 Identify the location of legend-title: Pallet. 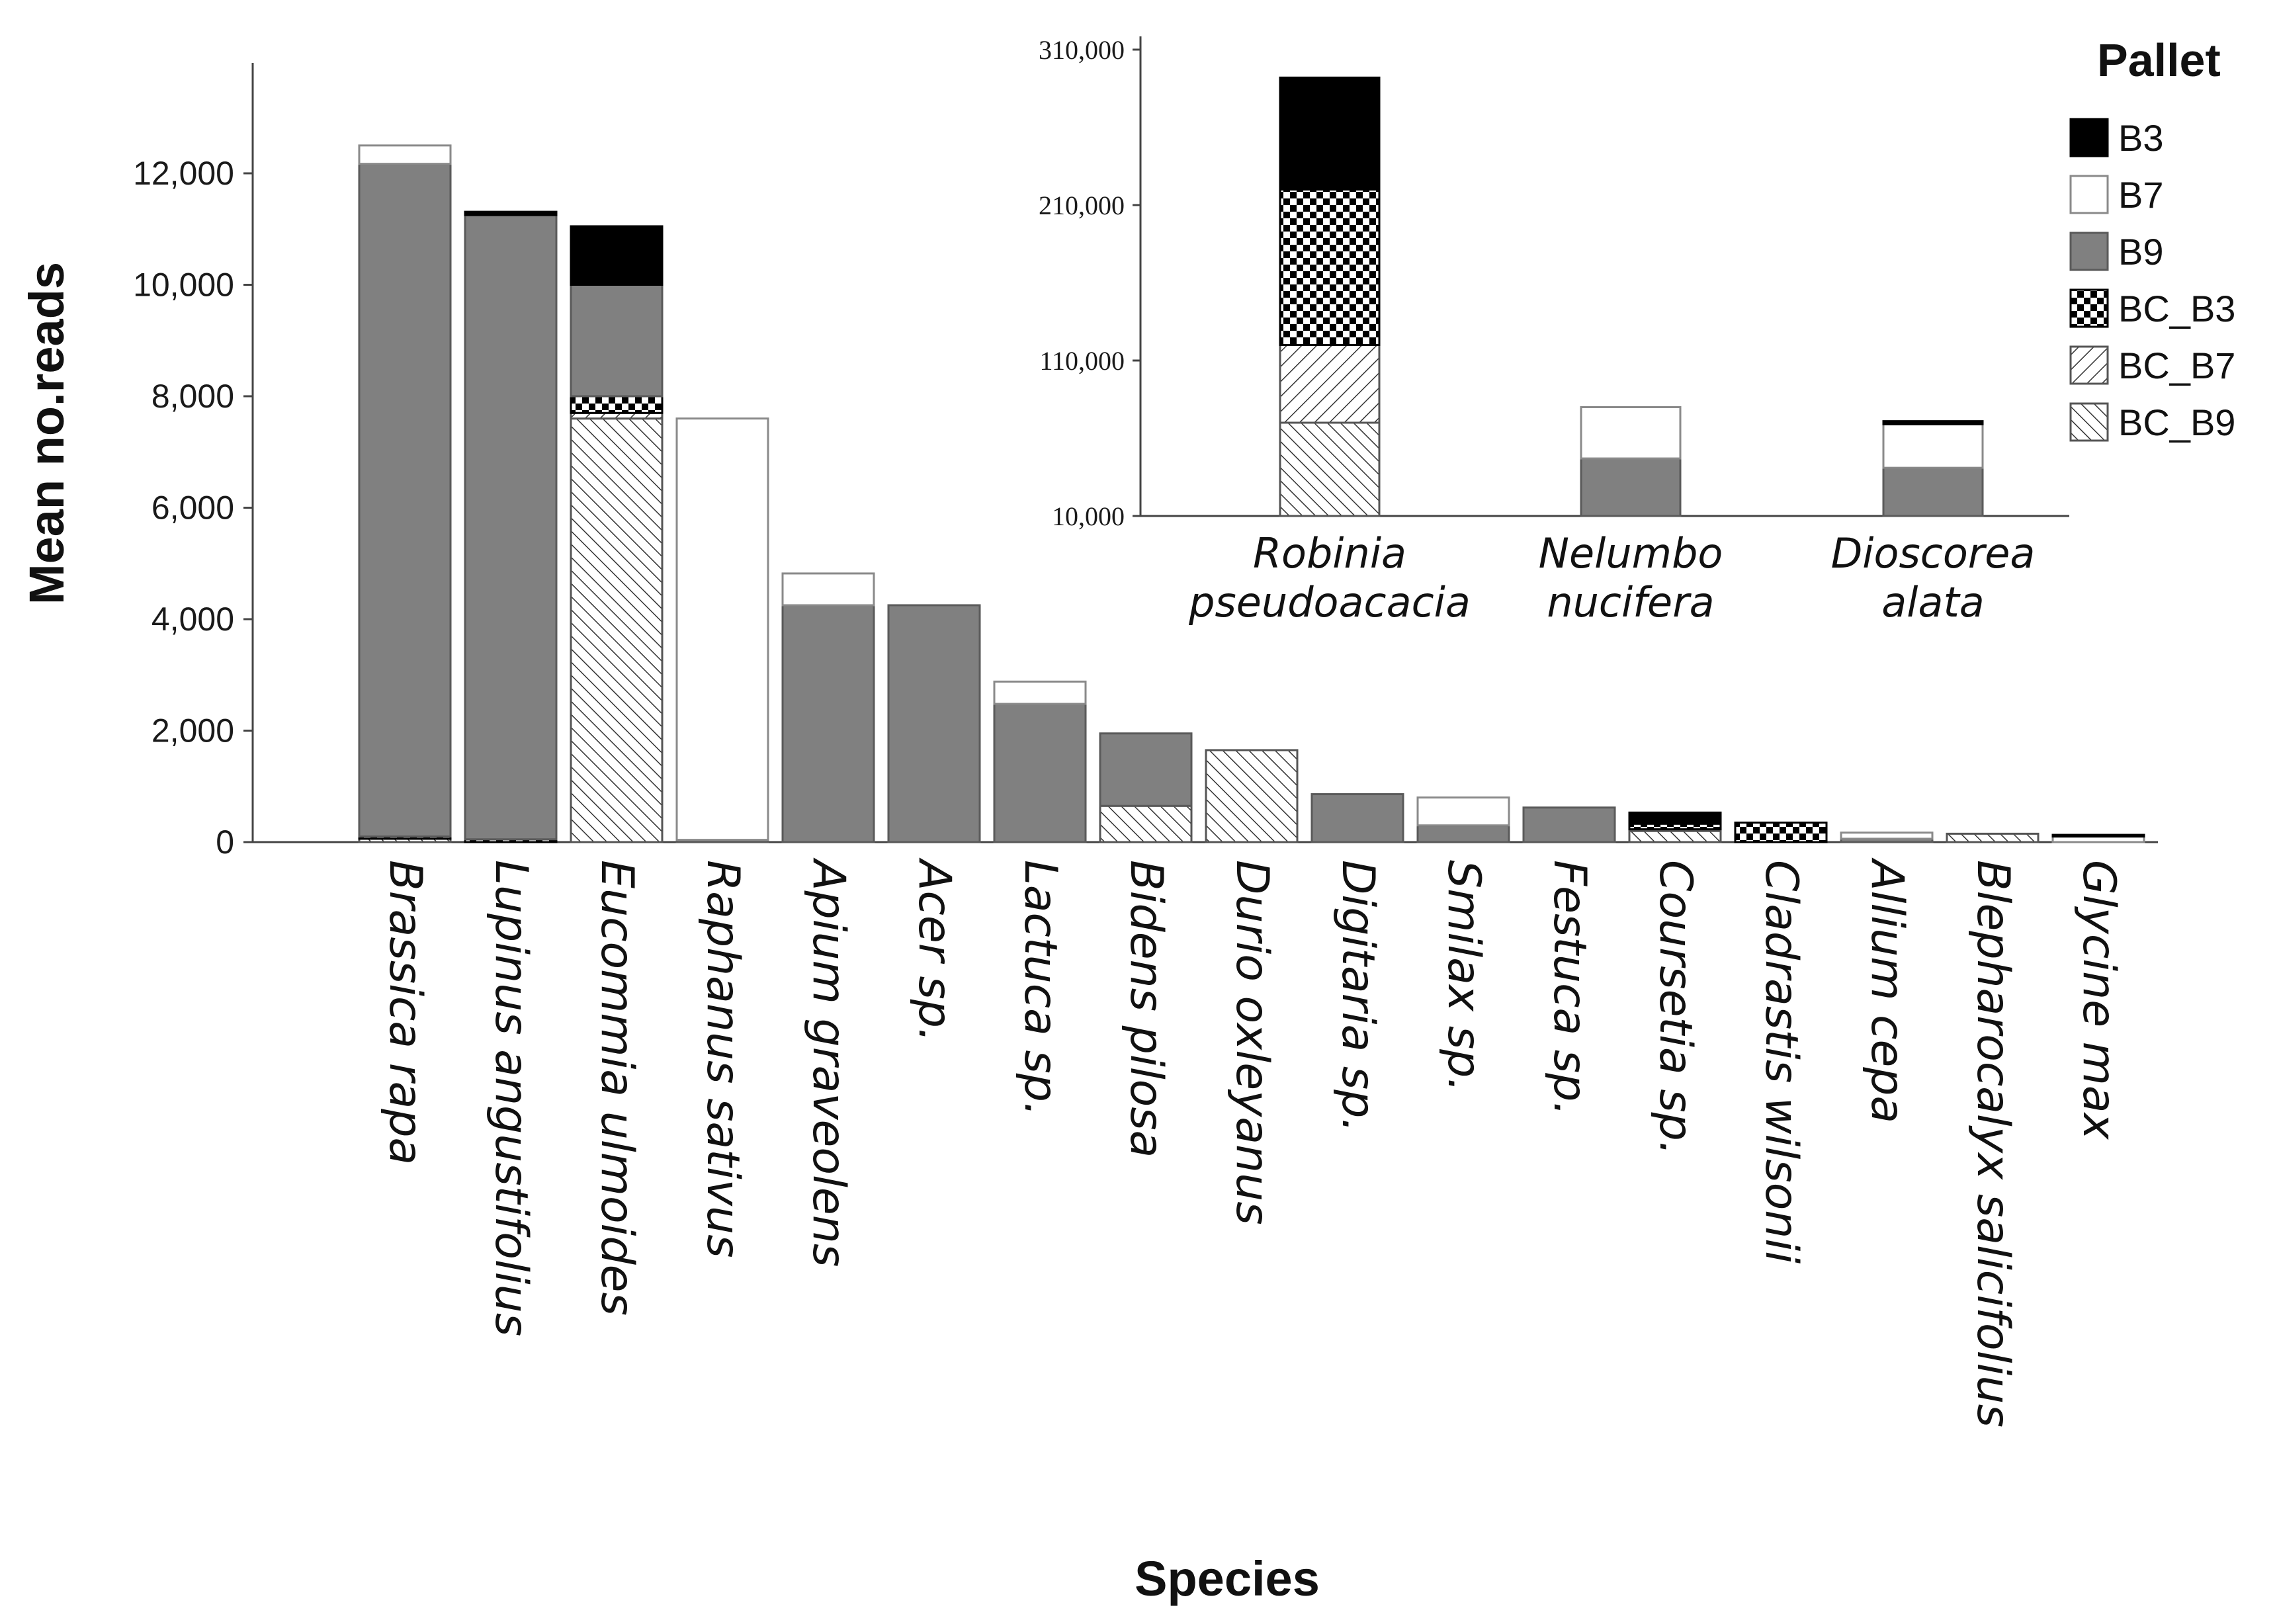
(2159, 60).